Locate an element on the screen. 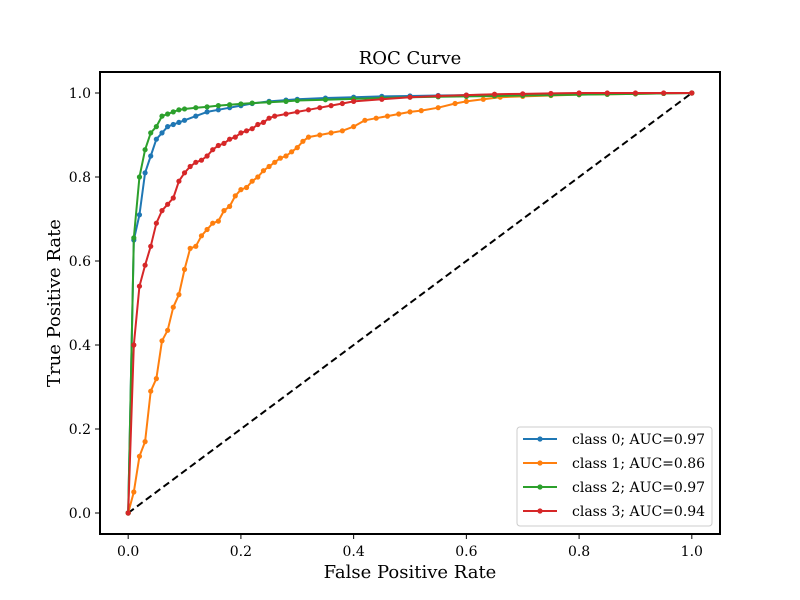 This screenshot has height=600, width=800. x-tick-label: 0.8 is located at coordinates (579, 552).